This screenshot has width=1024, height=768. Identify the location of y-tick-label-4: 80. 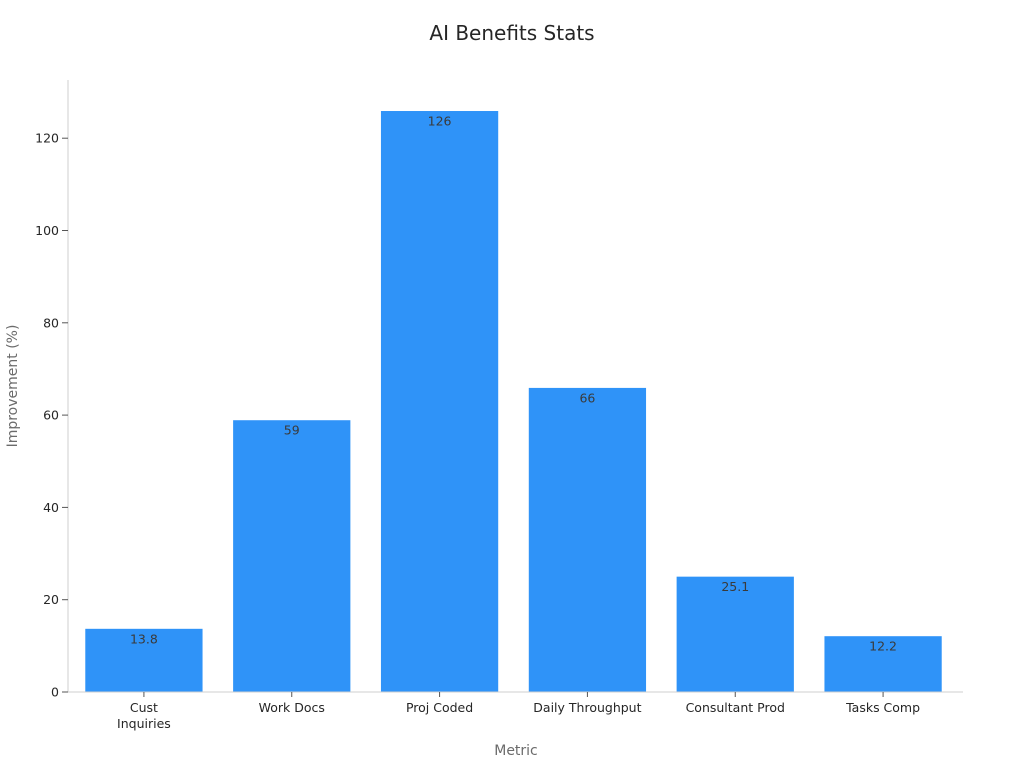
(51, 322).